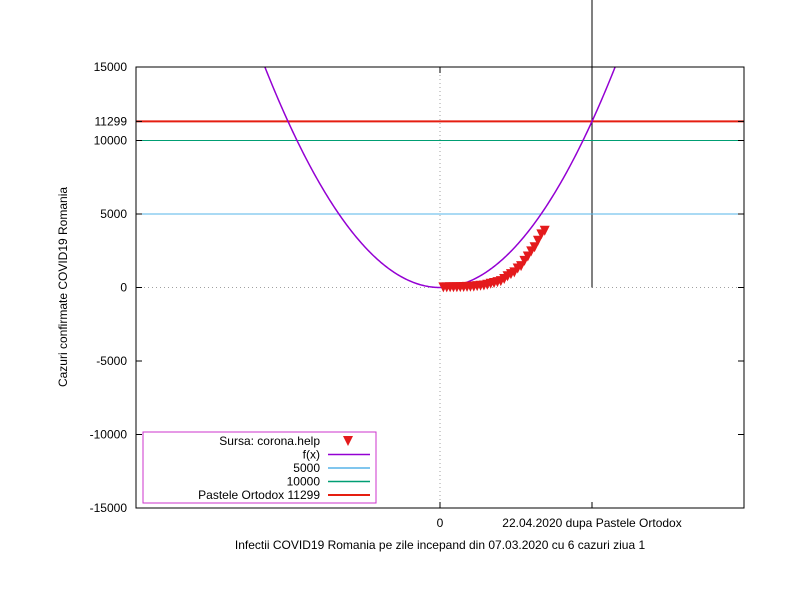  I want to click on x-tick-label-45: 22.04.2020 dupa Pastele Ortodox, so click(591, 523).